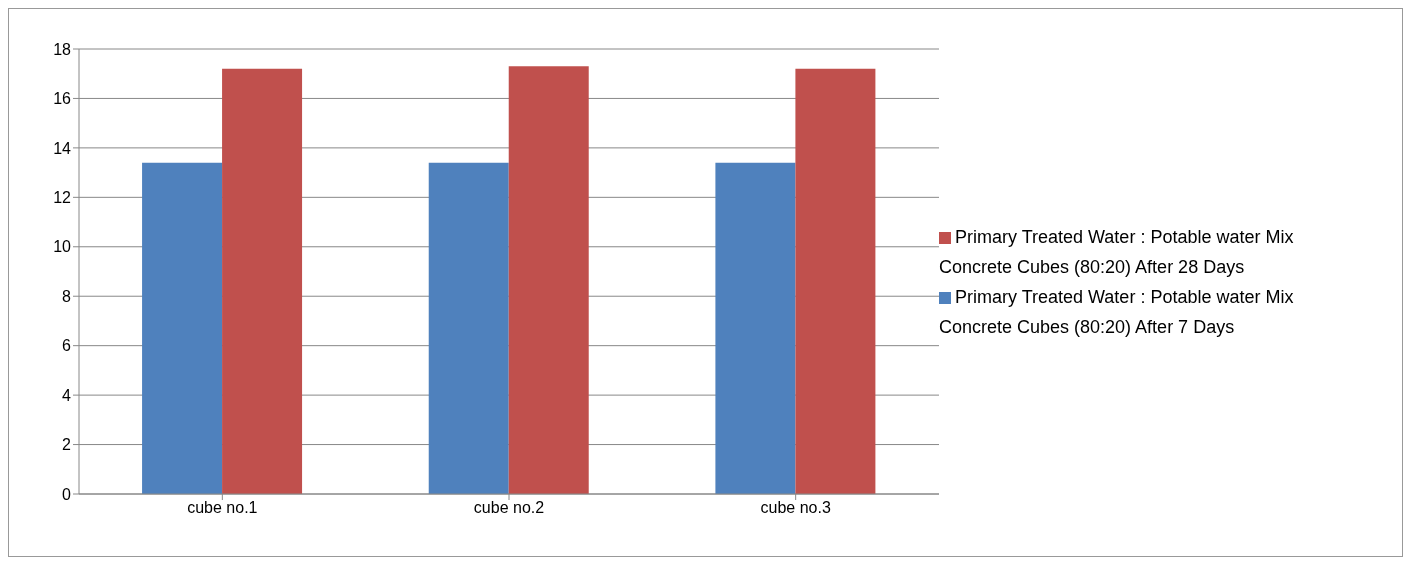 This screenshot has height=567, width=1413. What do you see at coordinates (67, 395) in the screenshot?
I see `y-tick-label: 4` at bounding box center [67, 395].